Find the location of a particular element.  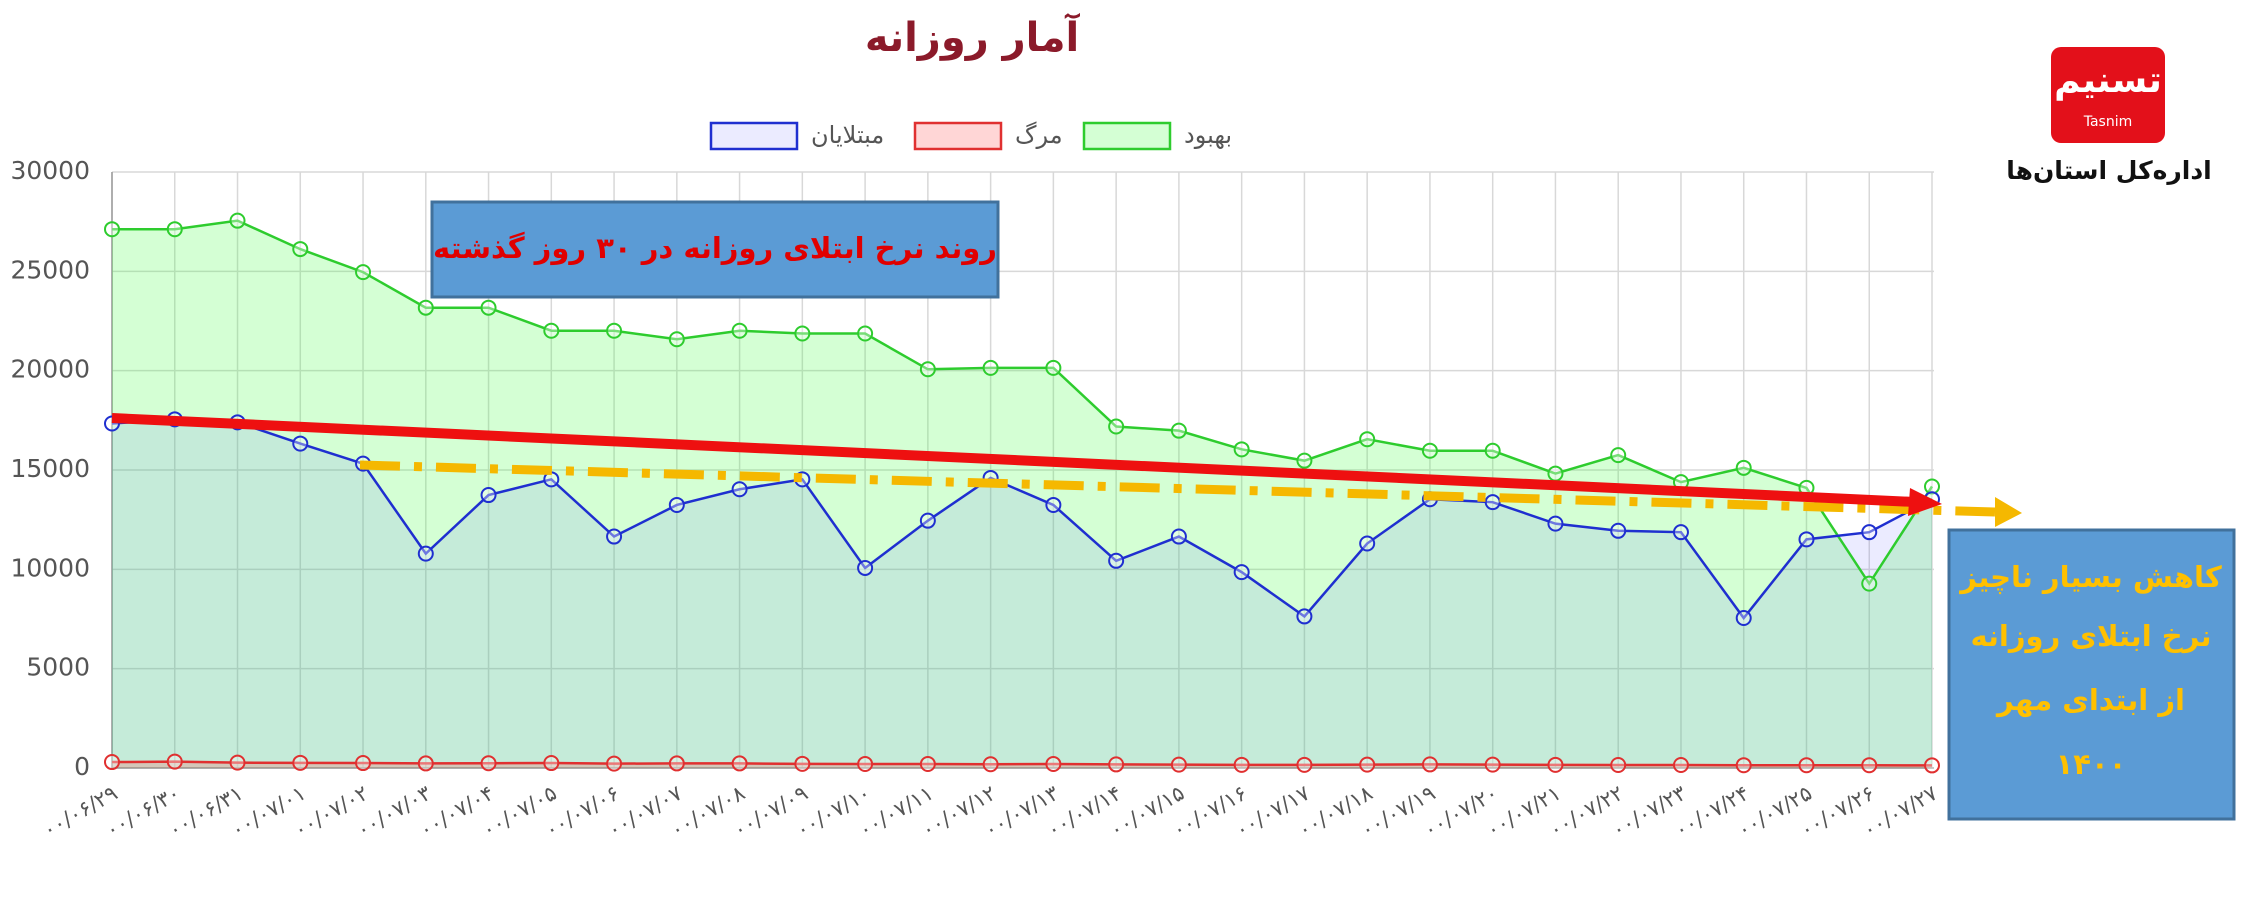

series-line is located at coordinates (1022, 763).